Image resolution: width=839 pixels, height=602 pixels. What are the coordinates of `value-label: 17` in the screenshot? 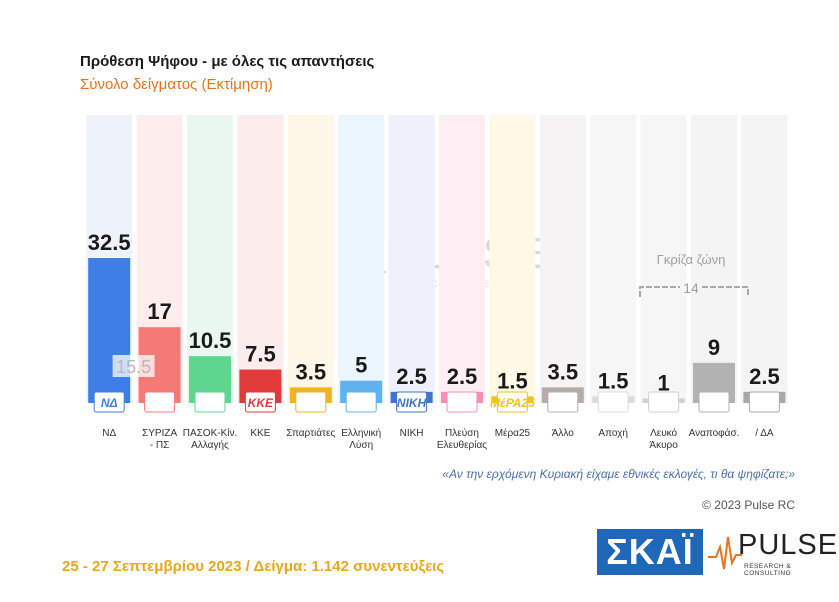 It's located at (159, 311).